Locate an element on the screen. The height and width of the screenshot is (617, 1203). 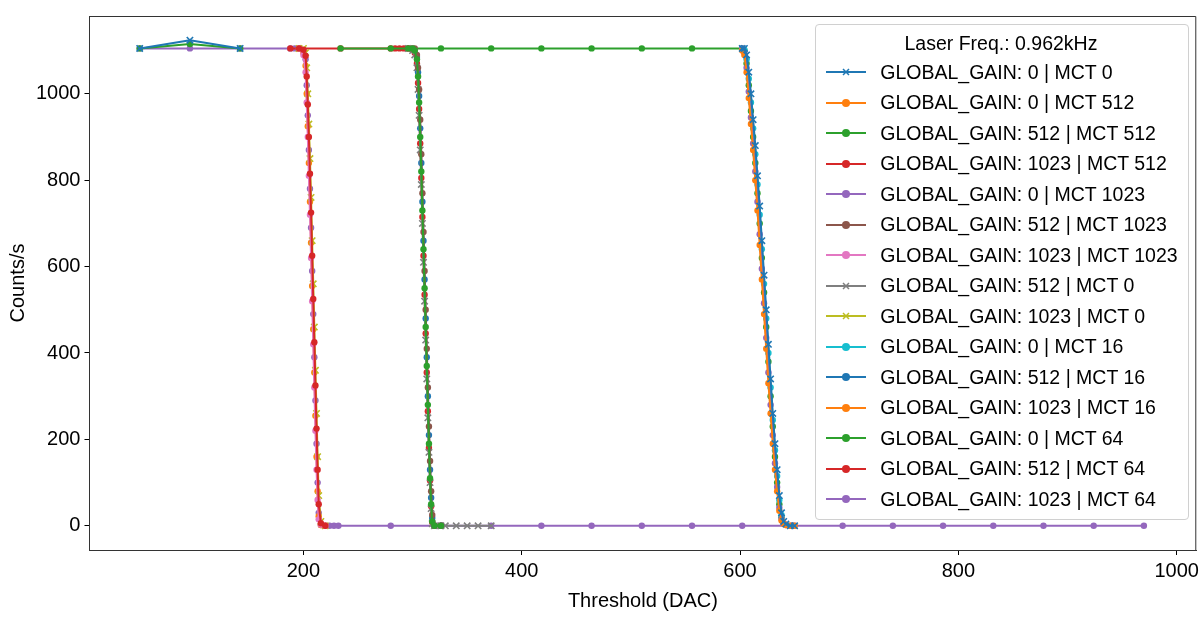
legend-label: GLOBAL_GAIN: 512 | MCT 512 is located at coordinates (1018, 133).